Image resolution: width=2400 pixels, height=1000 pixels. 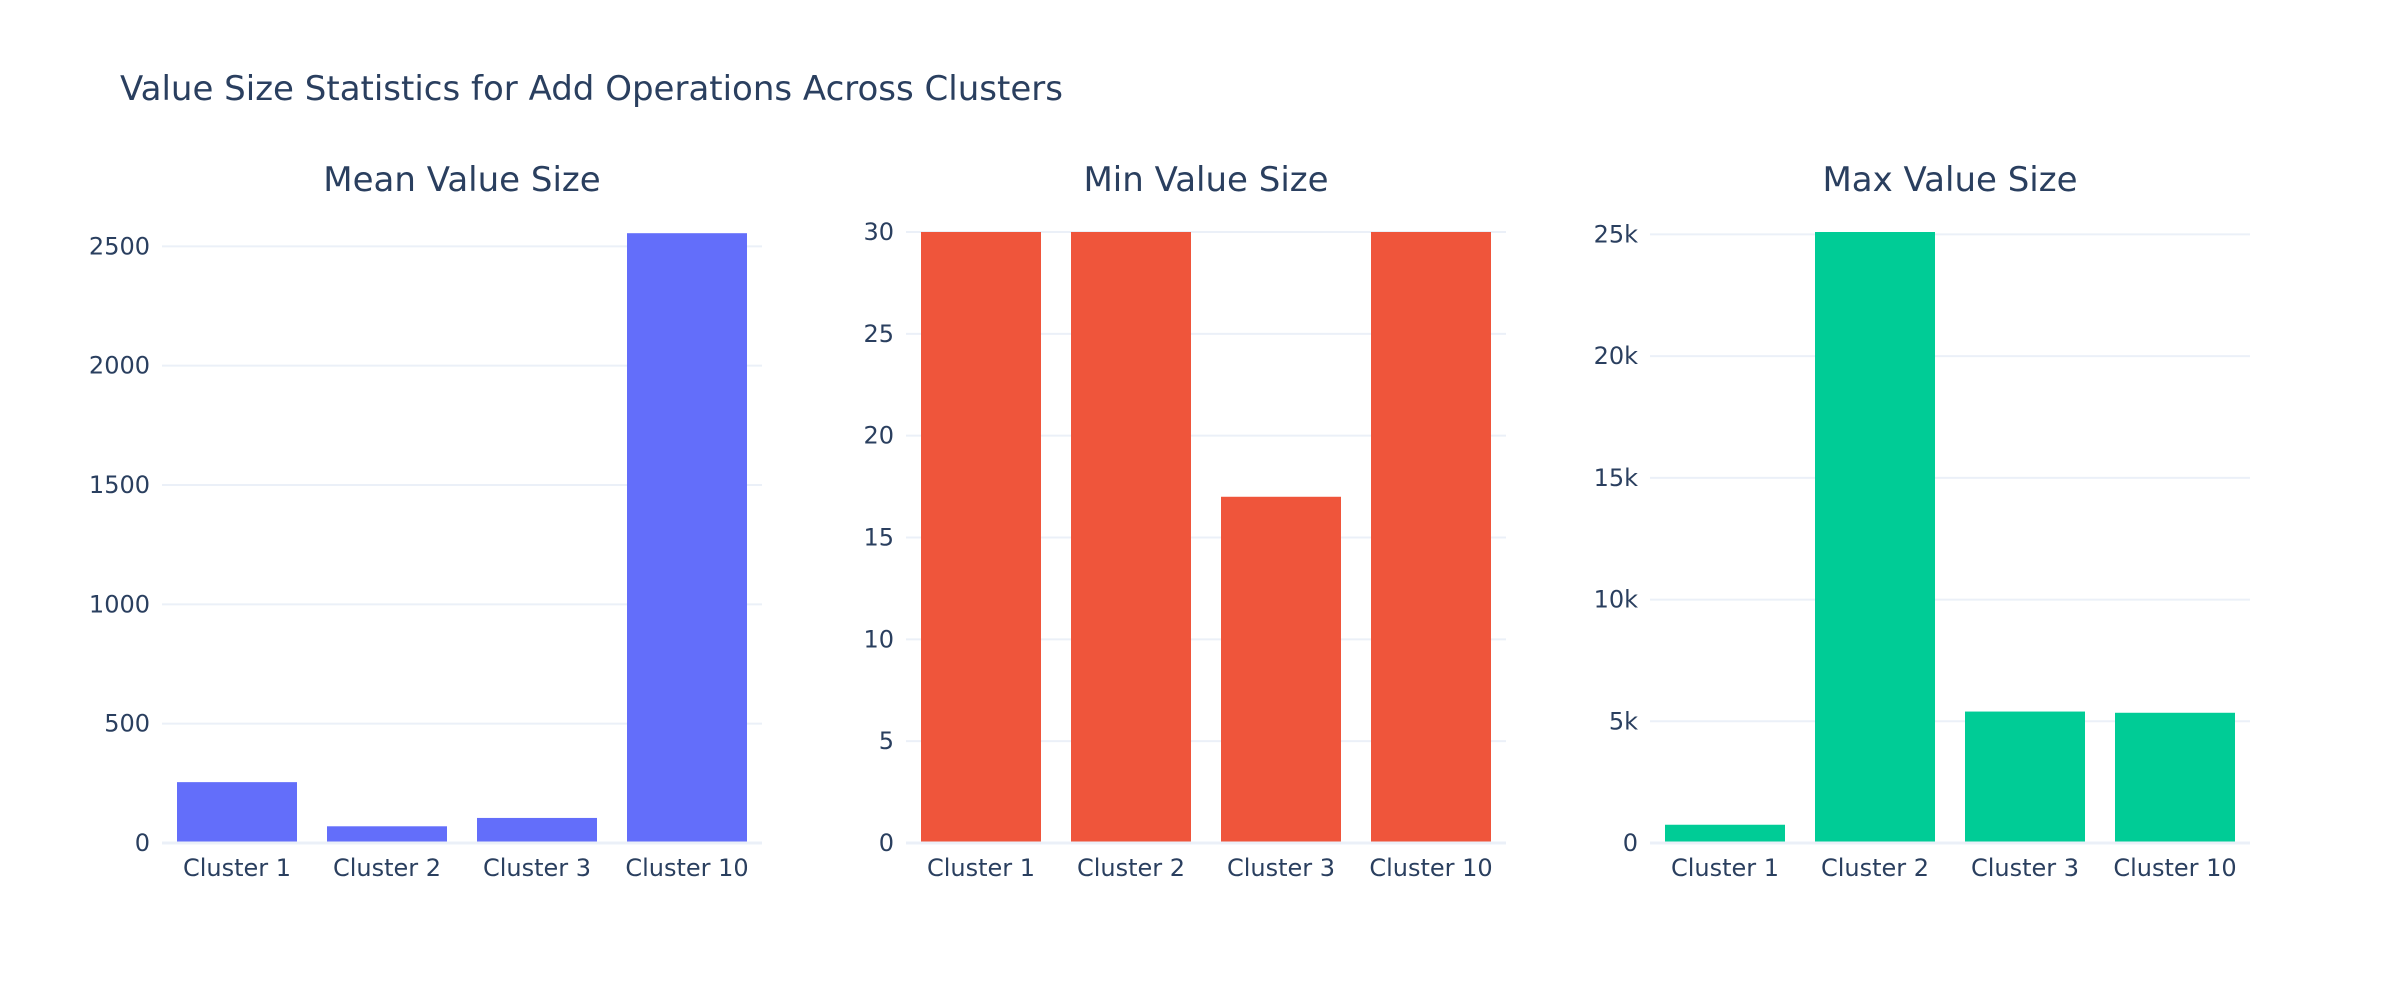 What do you see at coordinates (119, 366) in the screenshot?
I see `y-tick-label: 2000` at bounding box center [119, 366].